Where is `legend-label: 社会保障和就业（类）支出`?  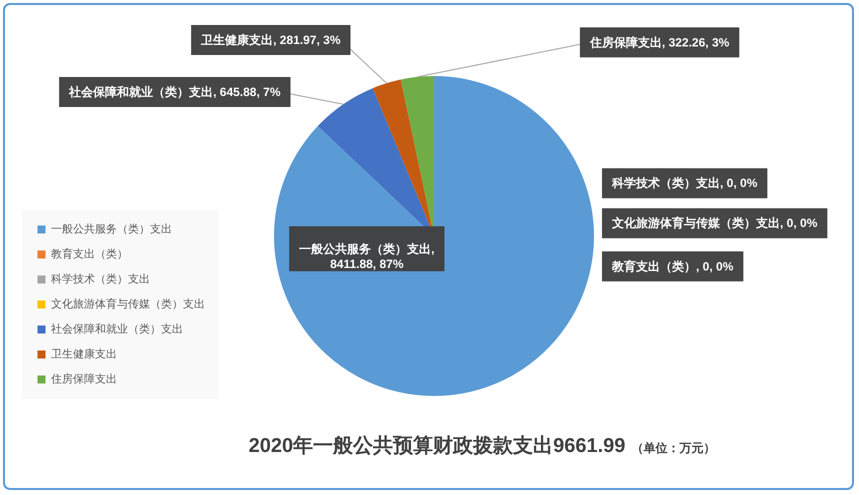 legend-label: 社会保障和就业（类）支出 is located at coordinates (117, 329).